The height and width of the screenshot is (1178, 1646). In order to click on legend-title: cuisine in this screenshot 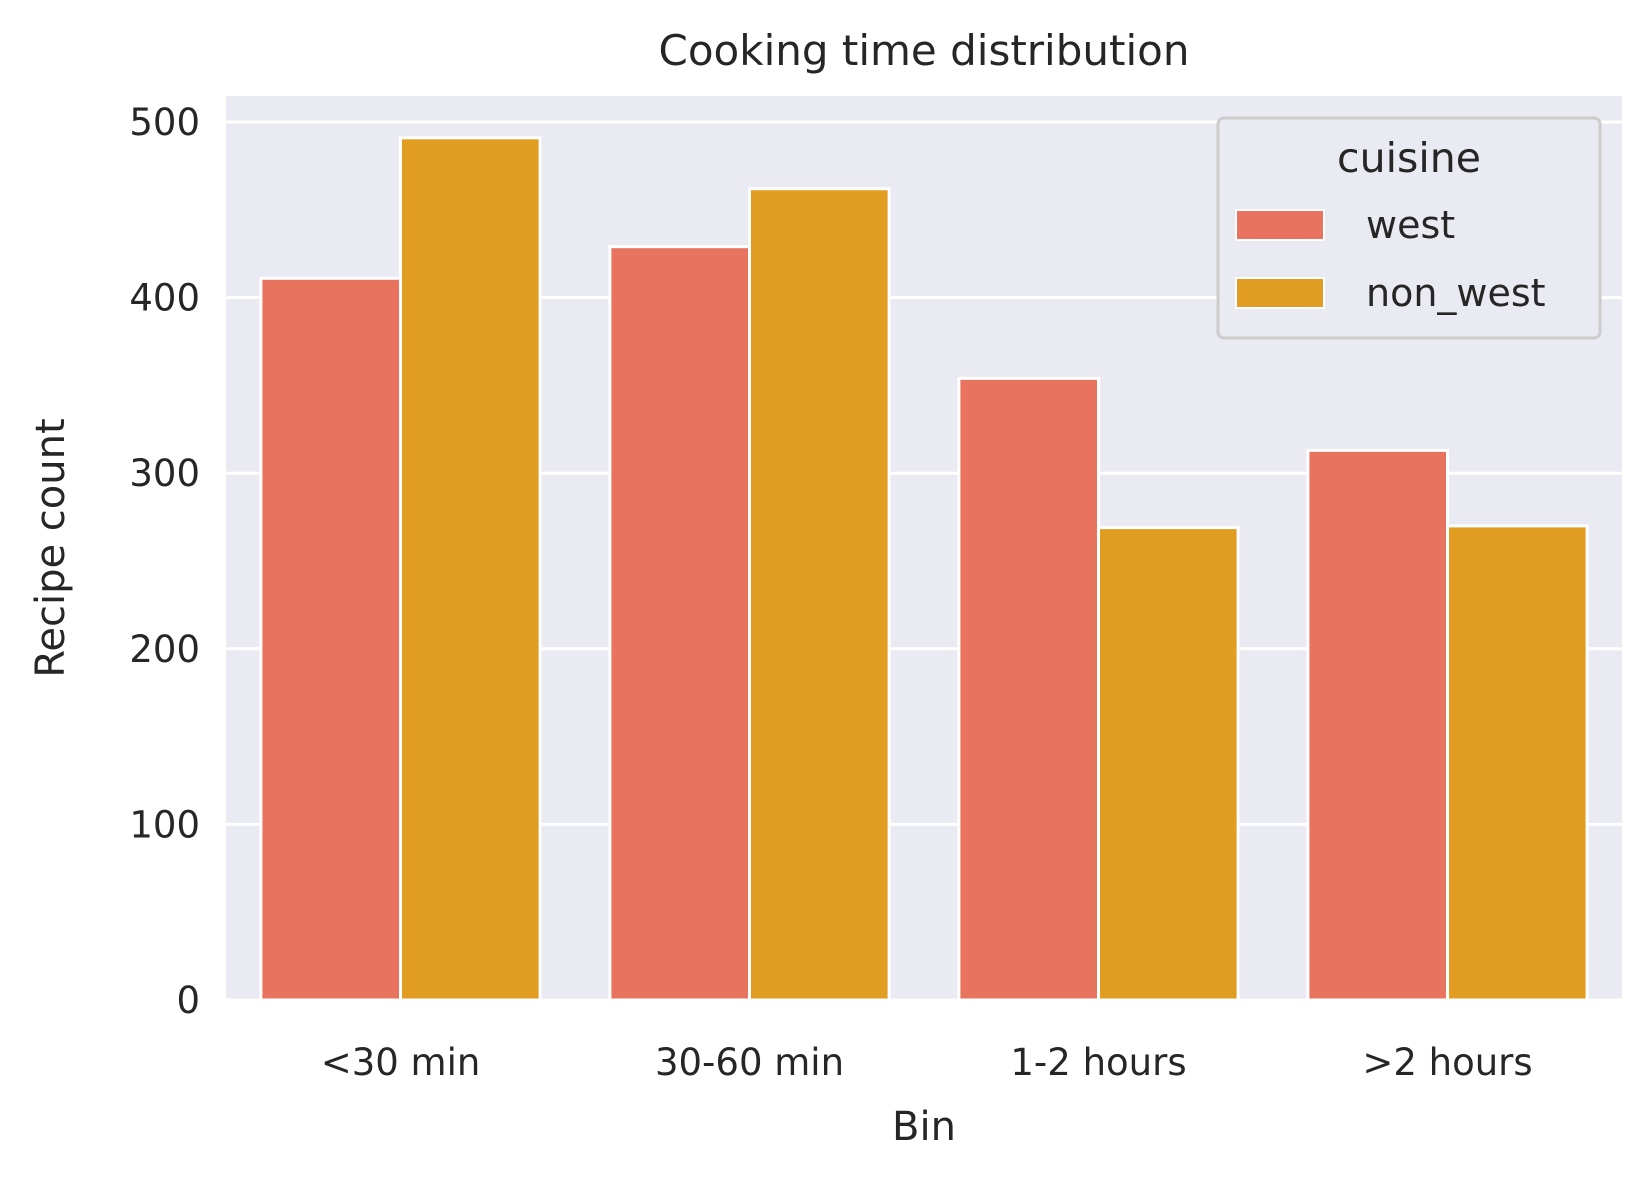, I will do `click(1409, 158)`.